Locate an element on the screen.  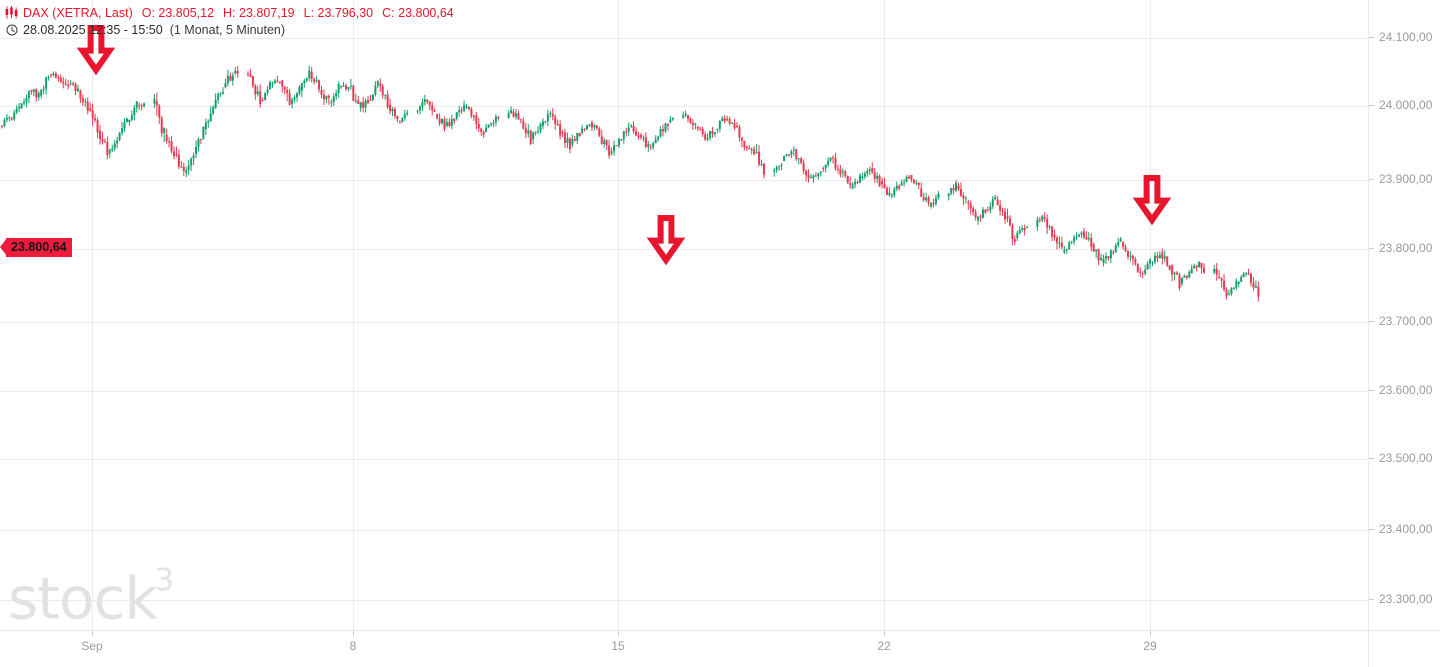
price-tick: 23.900,00 is located at coordinates (1404, 179).